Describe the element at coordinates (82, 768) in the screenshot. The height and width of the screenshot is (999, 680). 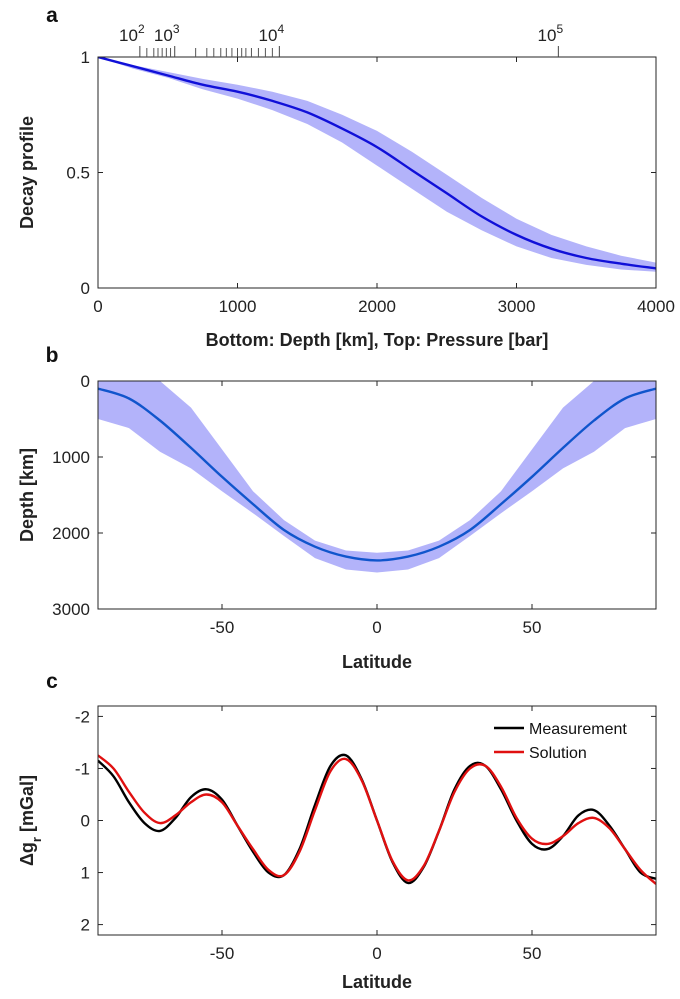
I see `y-tick-label: -1` at that location.